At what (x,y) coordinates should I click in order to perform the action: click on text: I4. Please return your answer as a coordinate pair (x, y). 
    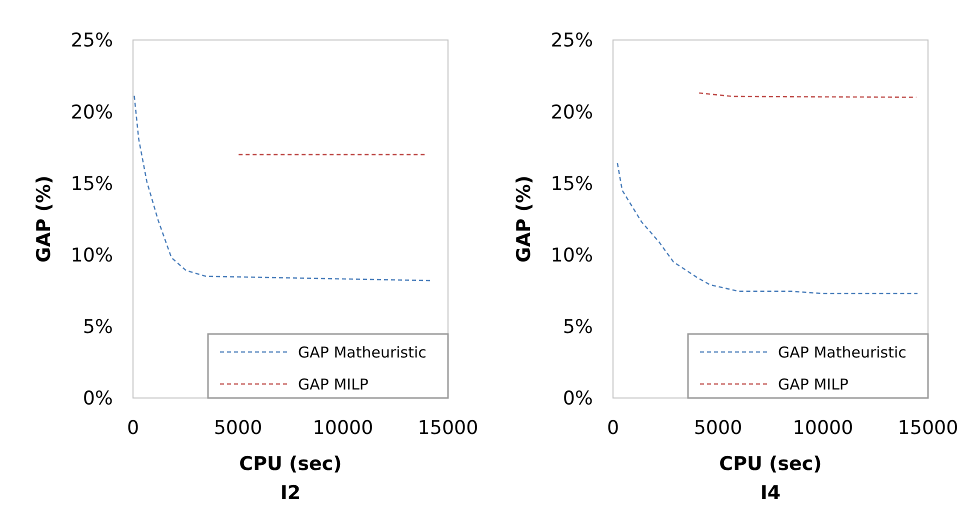
    Looking at the image, I should click on (770, 493).